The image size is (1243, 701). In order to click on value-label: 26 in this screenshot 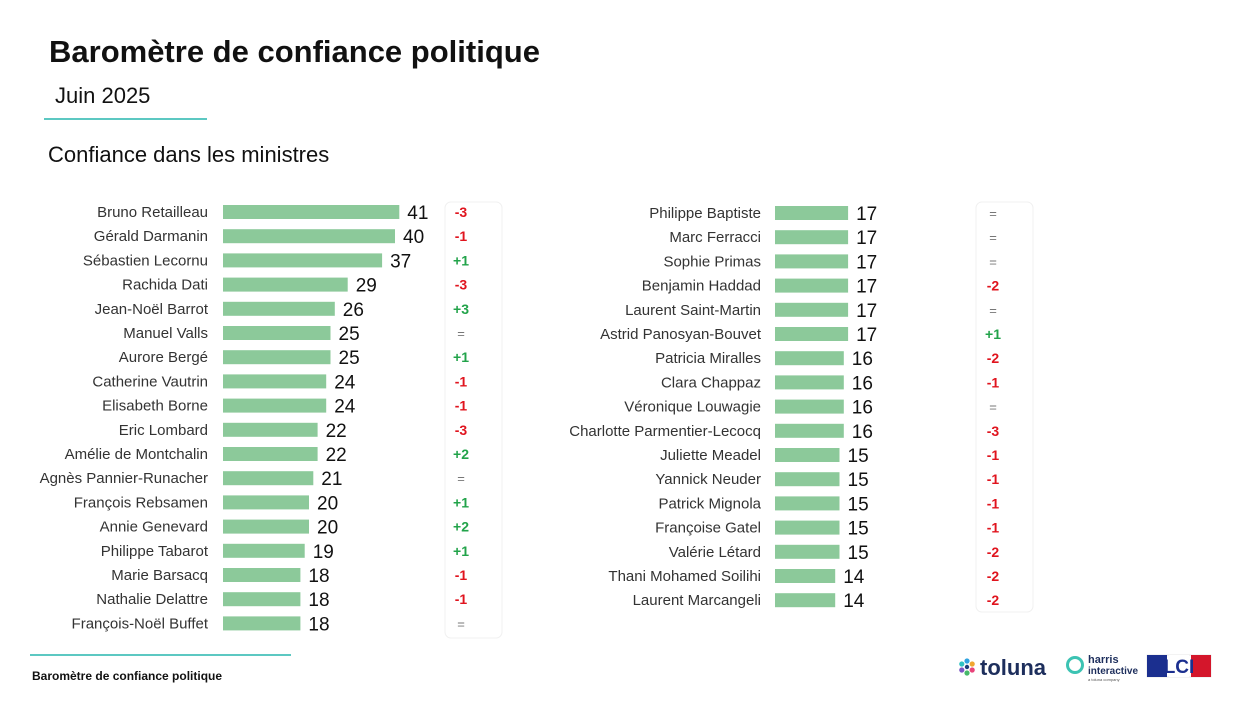, I will do `click(353, 310)`.